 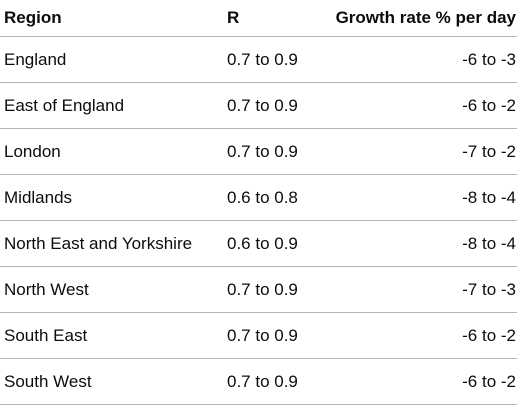 I want to click on cell-growth-rate: -7 to -3, so click(x=422, y=289).